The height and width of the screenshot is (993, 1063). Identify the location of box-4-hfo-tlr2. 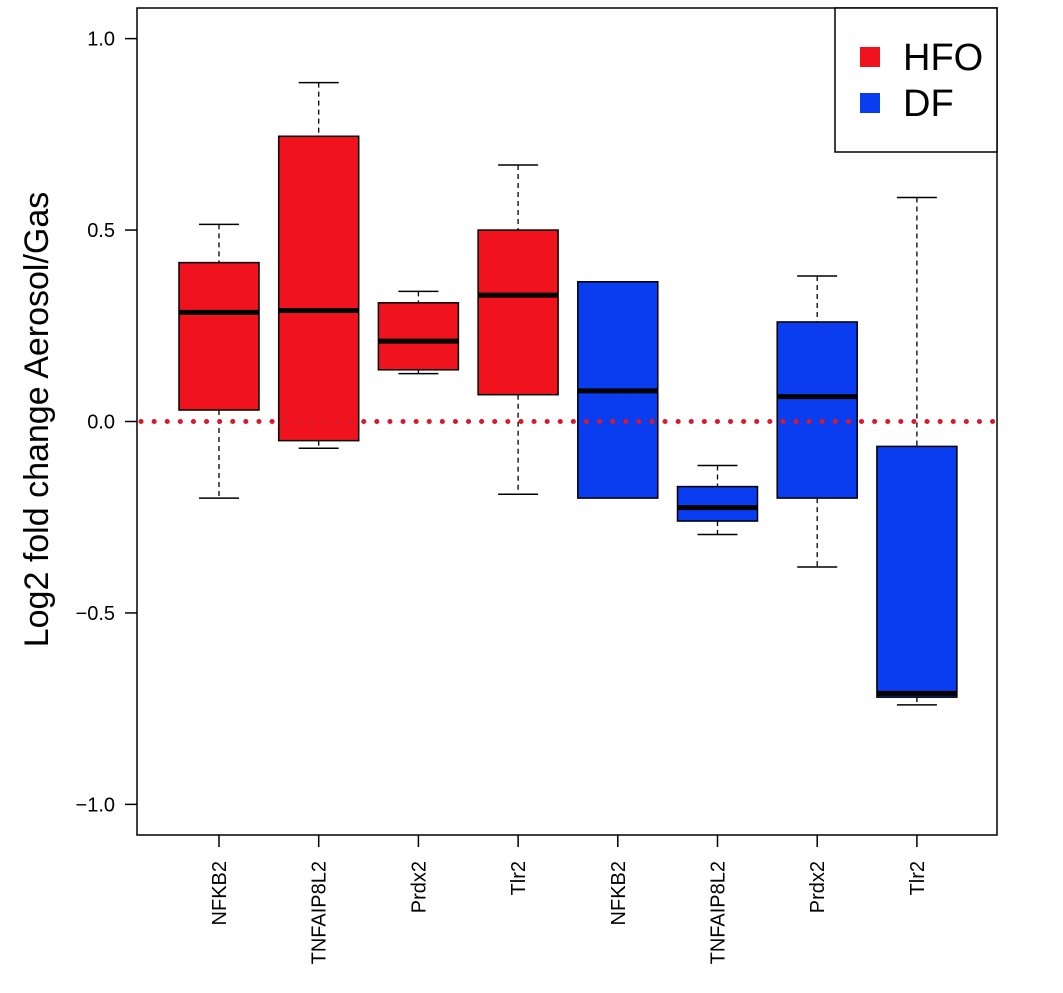
(518, 329).